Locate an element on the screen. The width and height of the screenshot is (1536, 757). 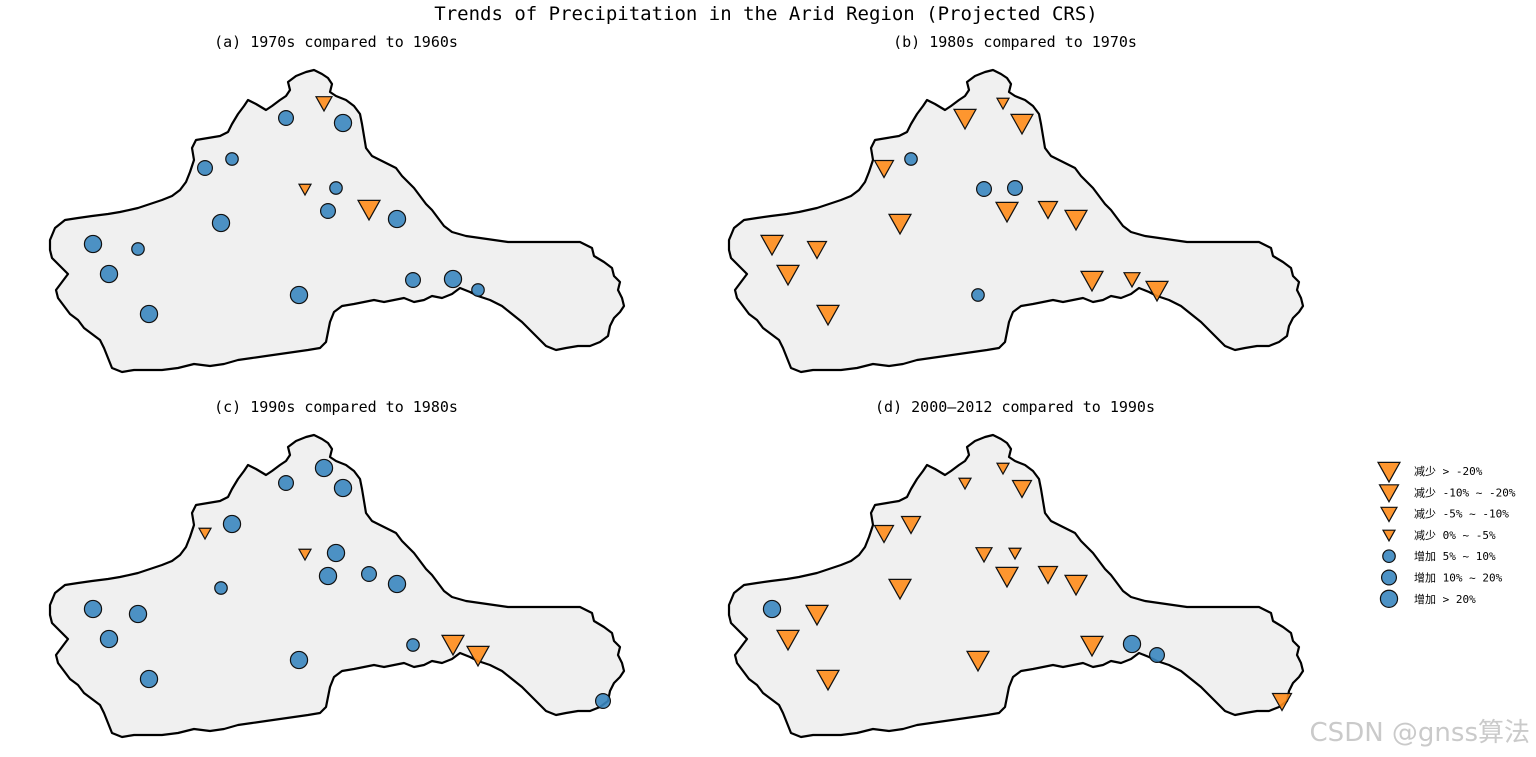
legend-item: 增加 10% ~ 20% is located at coordinates (1441, 577).